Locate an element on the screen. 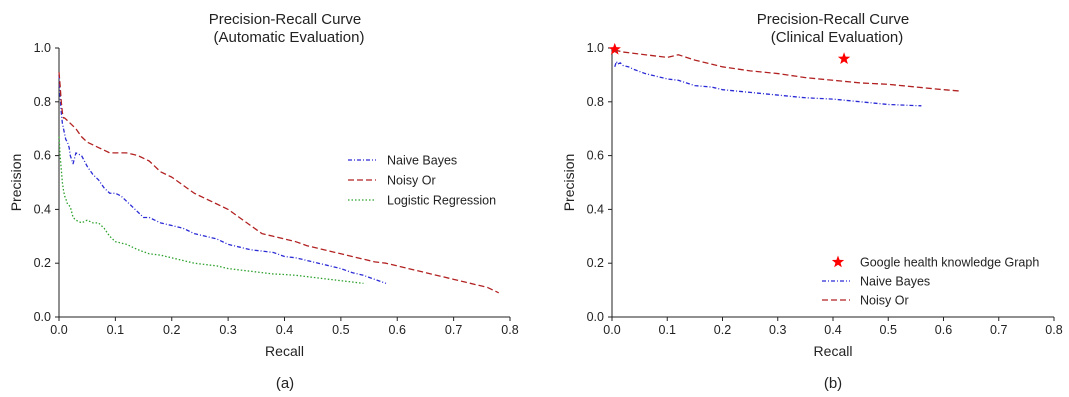  panel-caption: (a) is located at coordinates (285, 383).